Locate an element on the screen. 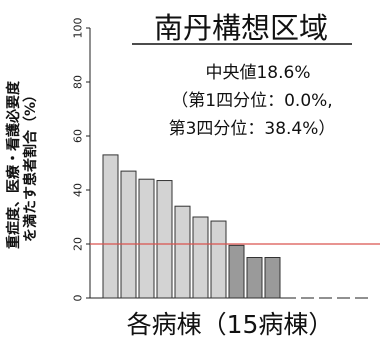 This screenshot has width=380, height=338. annotation-median: 中央値18.6% is located at coordinates (257, 73).